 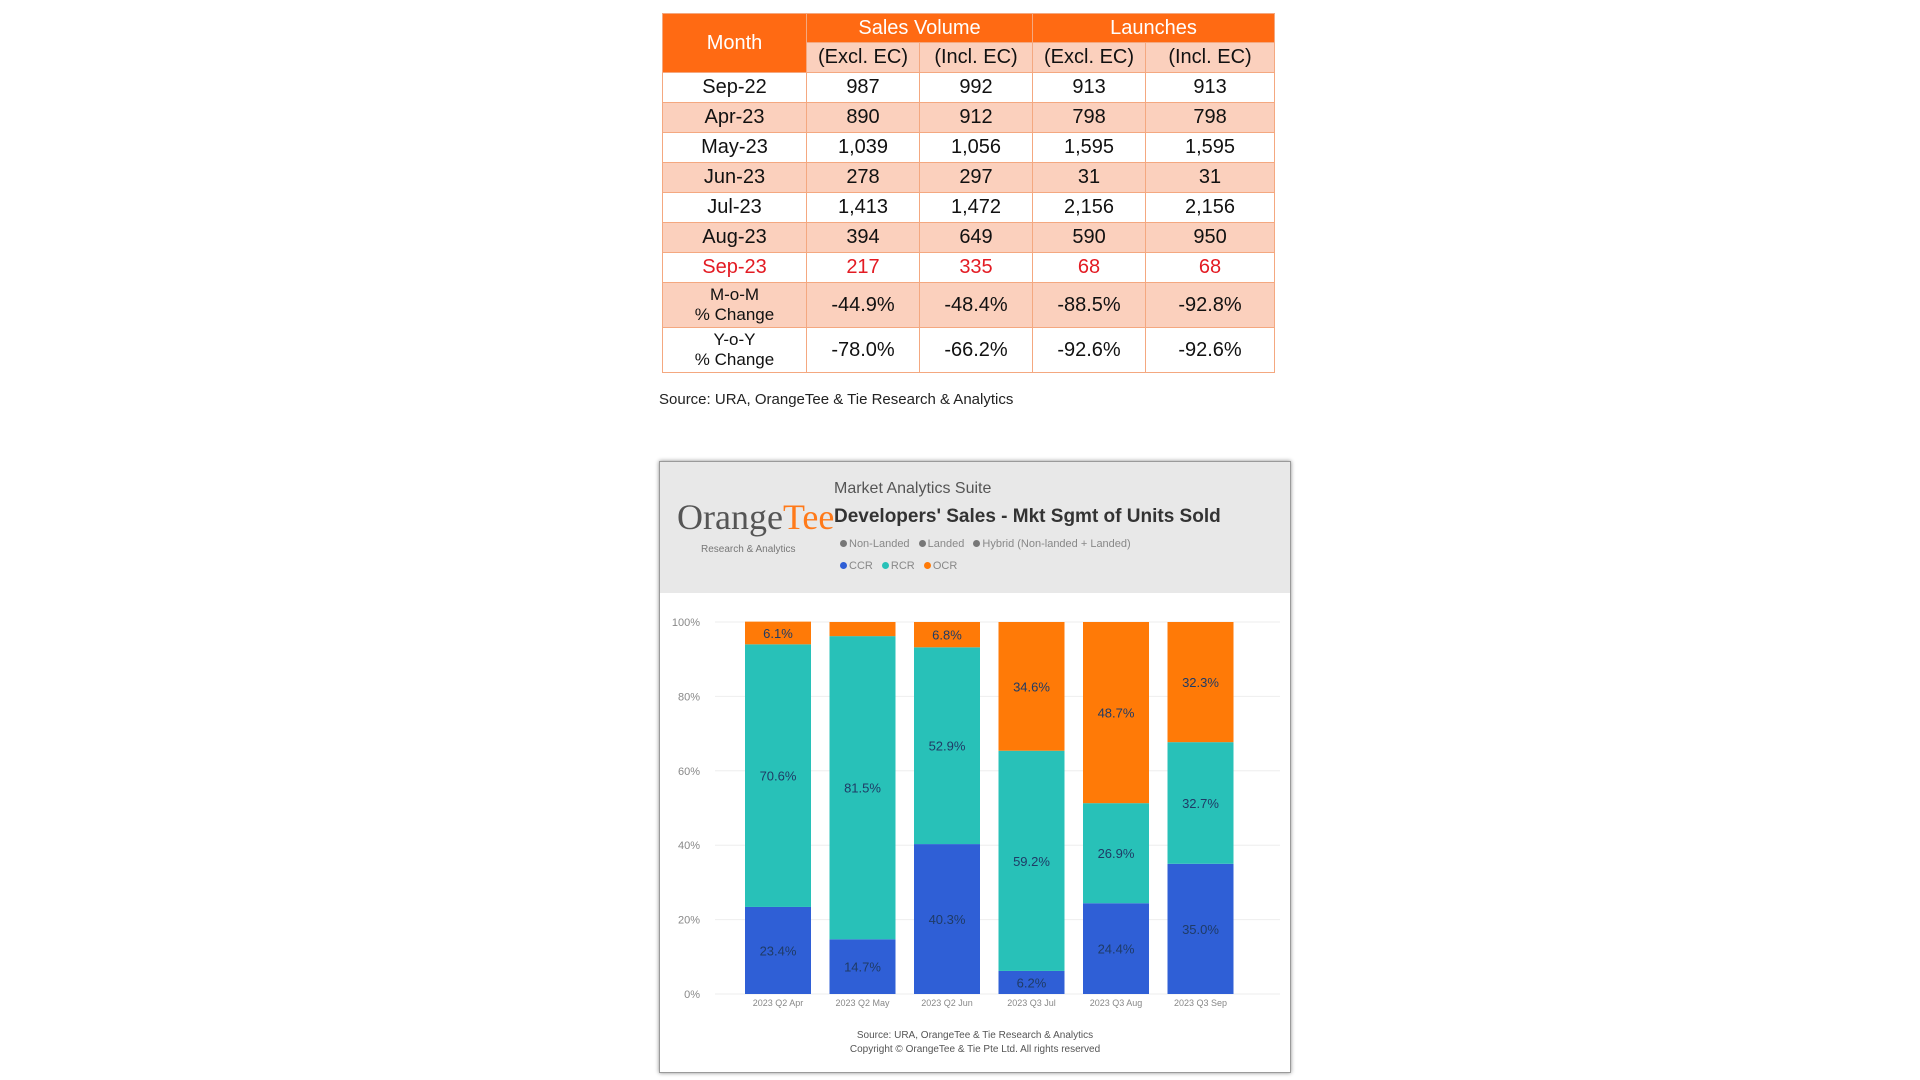 I want to click on table-row: Sep-22 987 992 913 913, so click(x=969, y=87).